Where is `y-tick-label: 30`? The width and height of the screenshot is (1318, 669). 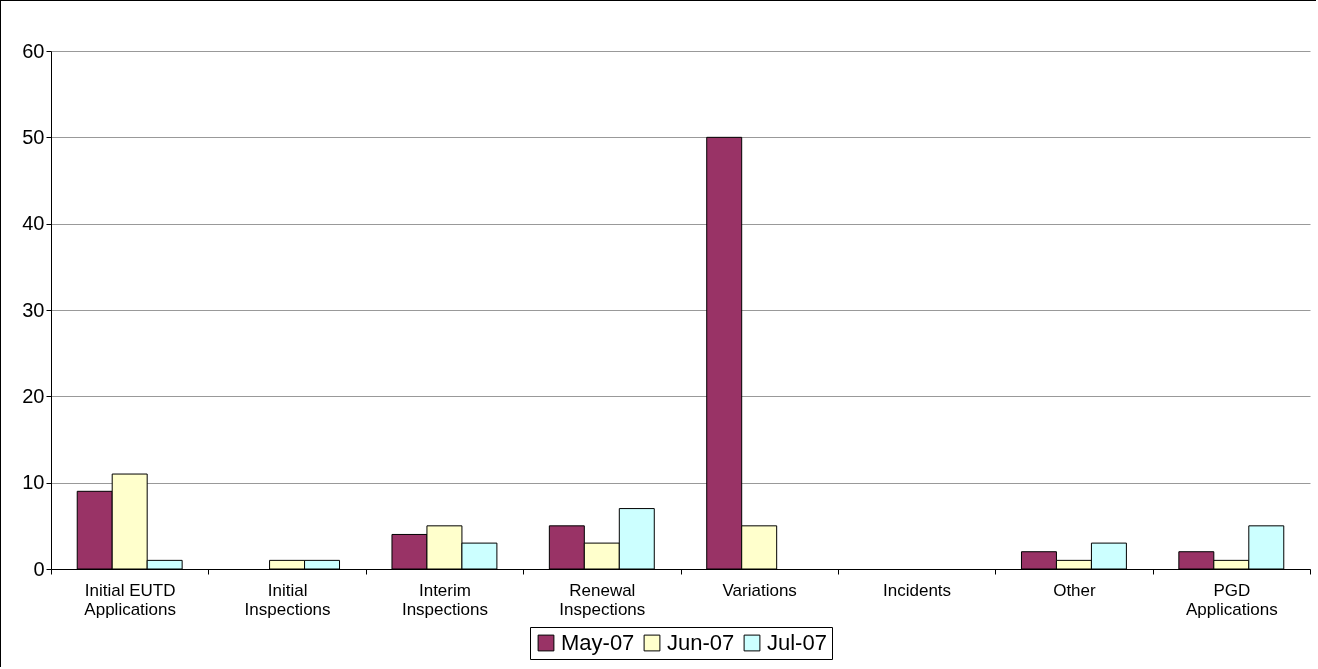 y-tick-label: 30 is located at coordinates (33, 309).